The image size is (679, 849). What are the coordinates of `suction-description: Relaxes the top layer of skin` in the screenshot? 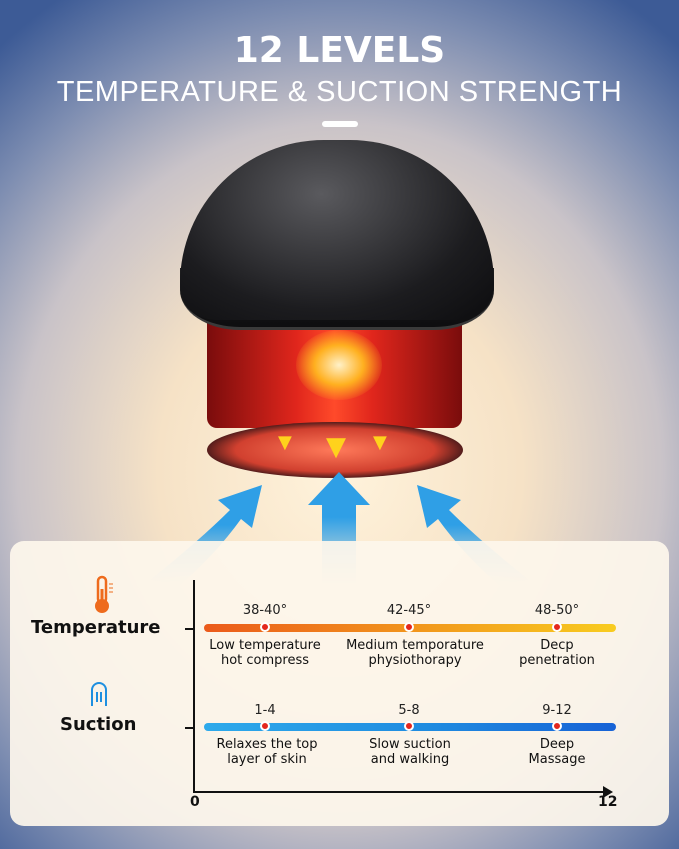 It's located at (267, 752).